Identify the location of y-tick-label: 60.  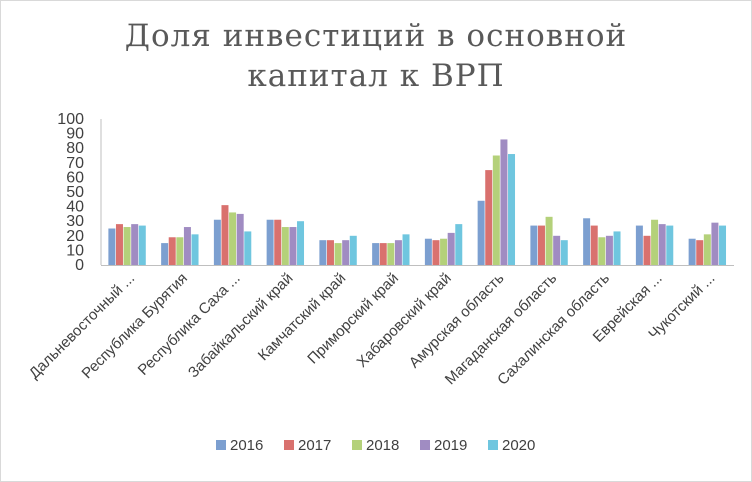
(75, 177).